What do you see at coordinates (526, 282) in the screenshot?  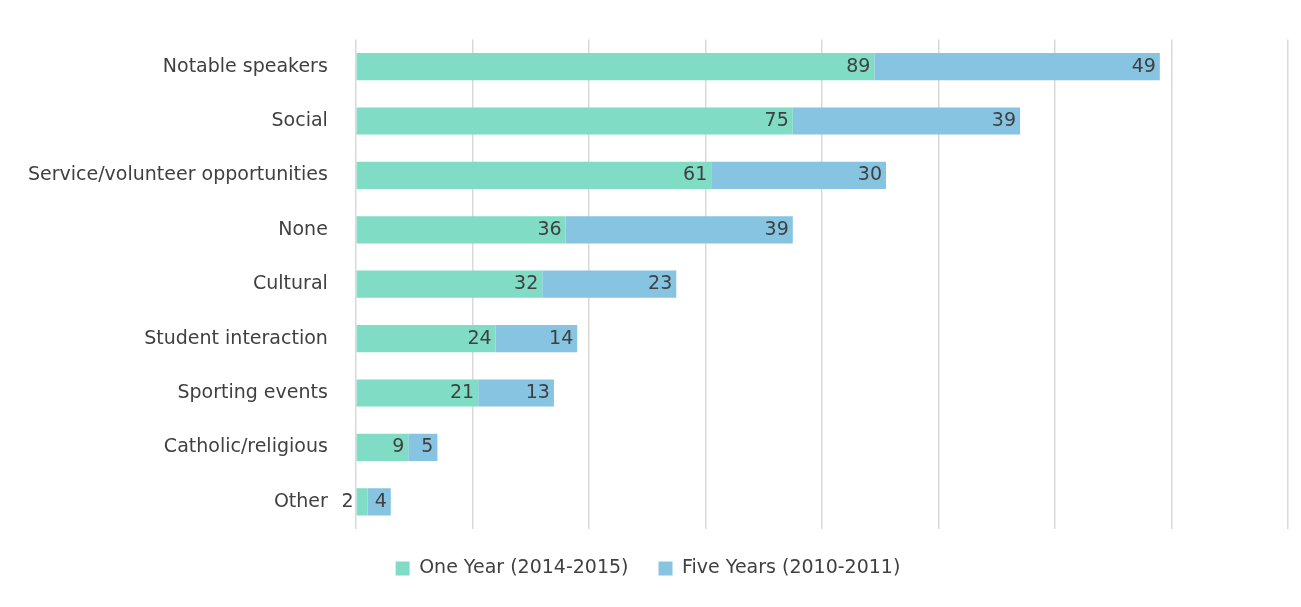 I see `data-label: 32` at bounding box center [526, 282].